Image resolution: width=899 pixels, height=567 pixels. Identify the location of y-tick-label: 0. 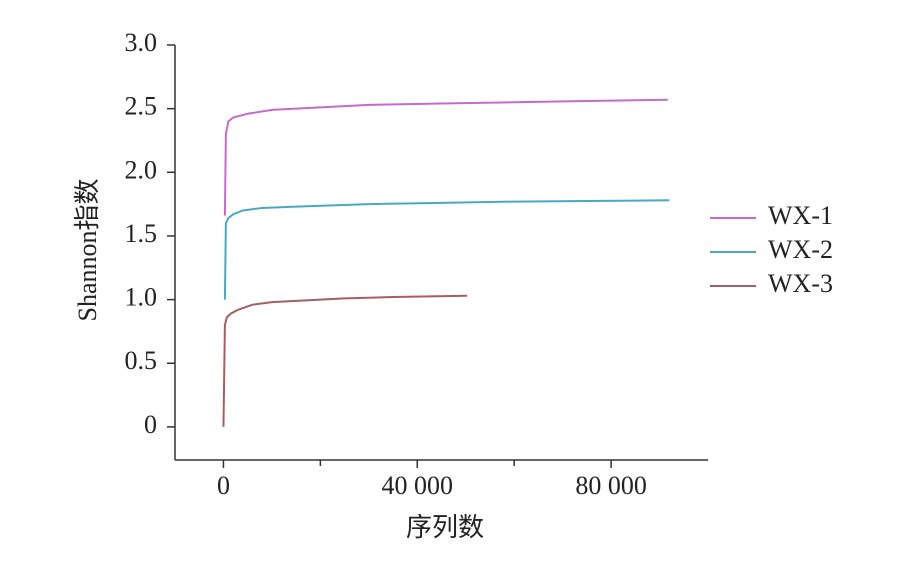
(150, 424).